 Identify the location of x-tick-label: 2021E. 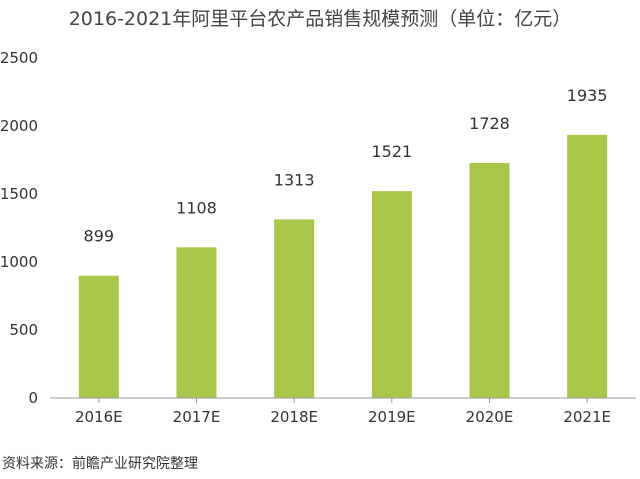
(587, 417).